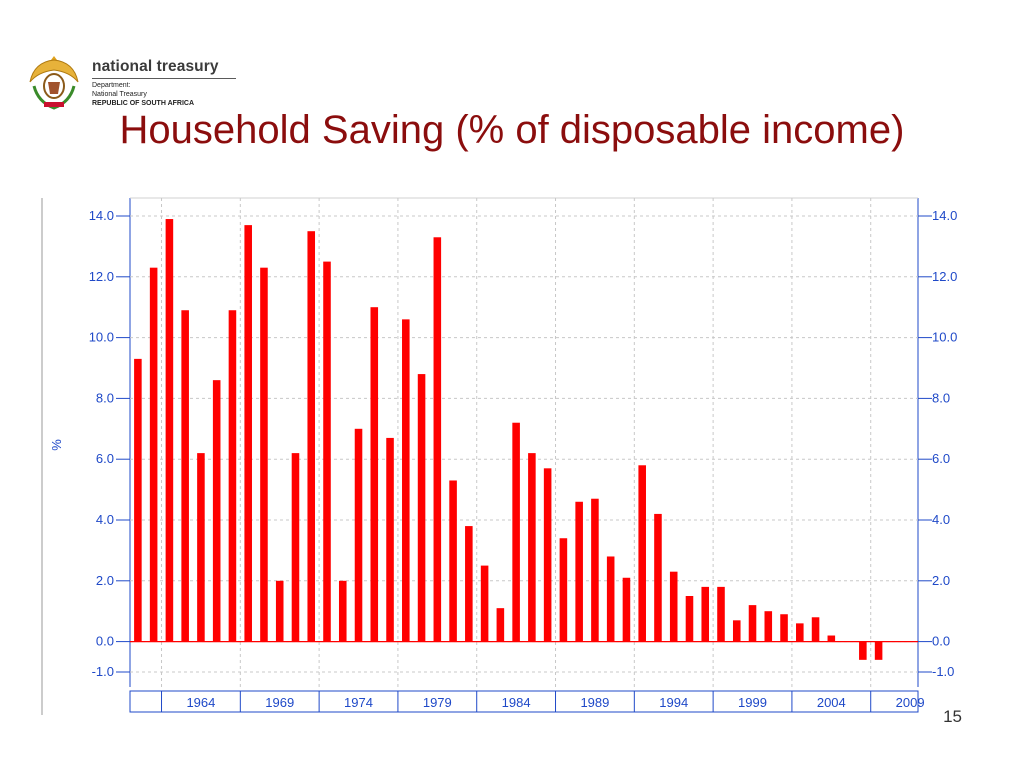  I want to click on y-tick-label-right: 12.0, so click(944, 276).